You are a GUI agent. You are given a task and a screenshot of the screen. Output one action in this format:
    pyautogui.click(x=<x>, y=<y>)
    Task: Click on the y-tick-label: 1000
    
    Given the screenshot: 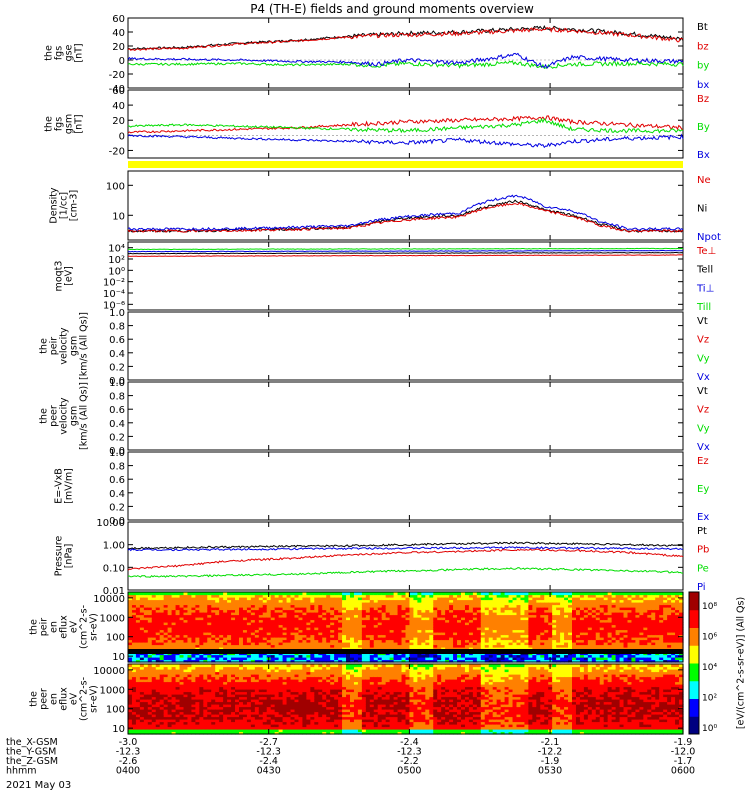 What is the action you would take?
    pyautogui.click(x=112, y=618)
    